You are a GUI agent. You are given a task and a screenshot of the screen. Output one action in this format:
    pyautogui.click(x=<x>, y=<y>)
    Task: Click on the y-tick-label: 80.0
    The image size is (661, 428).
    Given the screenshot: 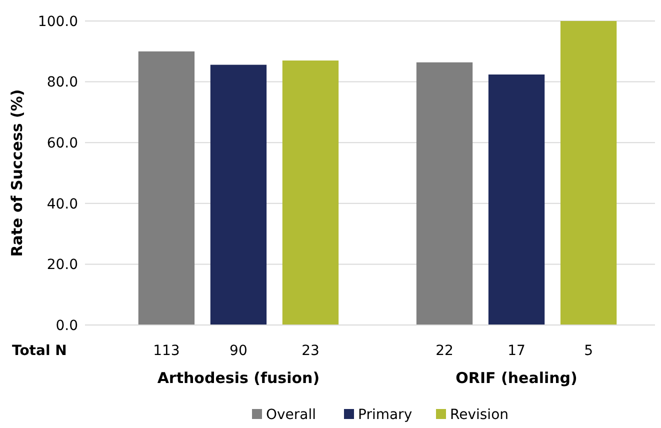 What is the action you would take?
    pyautogui.click(x=62, y=82)
    